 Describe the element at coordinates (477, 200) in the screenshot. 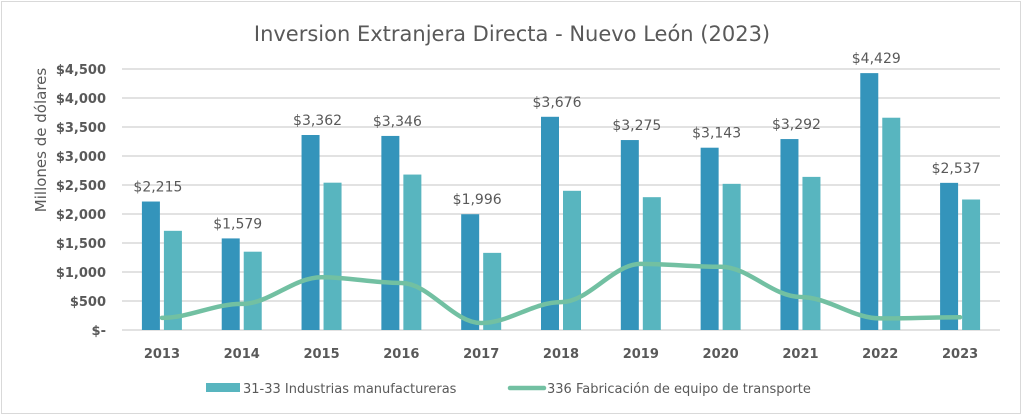

I see `data-label: $1,996` at that location.